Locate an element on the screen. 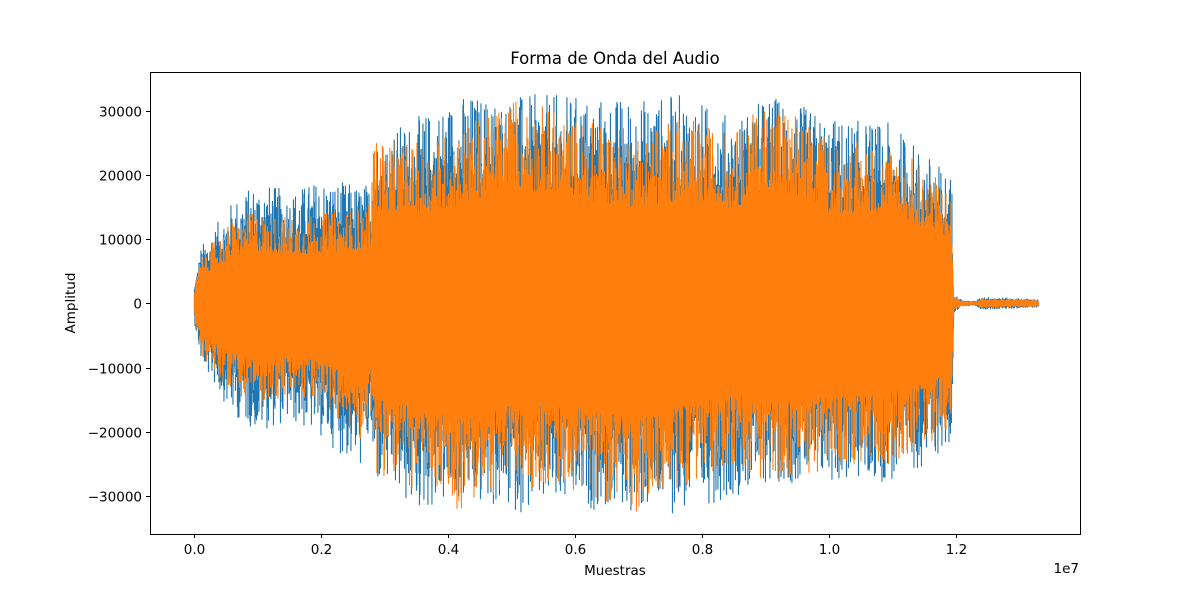 The width and height of the screenshot is (1200, 600). x-axis-offset-label: 1e7 is located at coordinates (1066, 569).